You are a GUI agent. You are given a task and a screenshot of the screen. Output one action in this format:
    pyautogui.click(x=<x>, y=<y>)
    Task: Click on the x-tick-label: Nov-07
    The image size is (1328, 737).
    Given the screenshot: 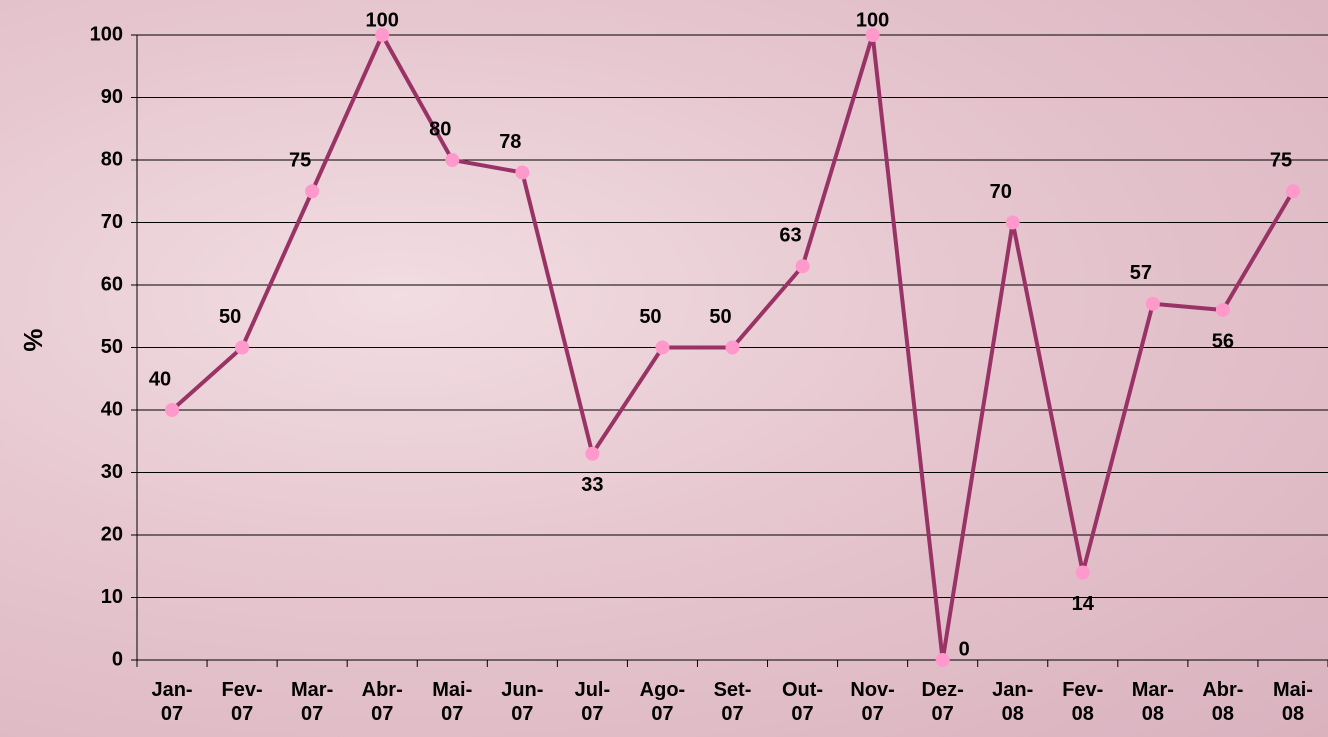 What is the action you would take?
    pyautogui.click(x=872, y=702)
    